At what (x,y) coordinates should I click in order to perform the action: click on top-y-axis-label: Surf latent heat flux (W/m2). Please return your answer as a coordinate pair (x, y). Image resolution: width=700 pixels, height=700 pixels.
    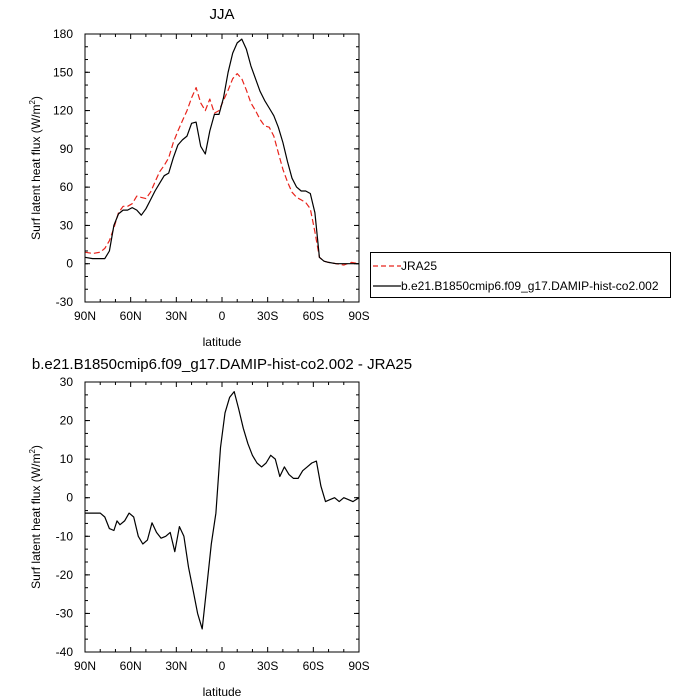
    Looking at the image, I should click on (35, 168).